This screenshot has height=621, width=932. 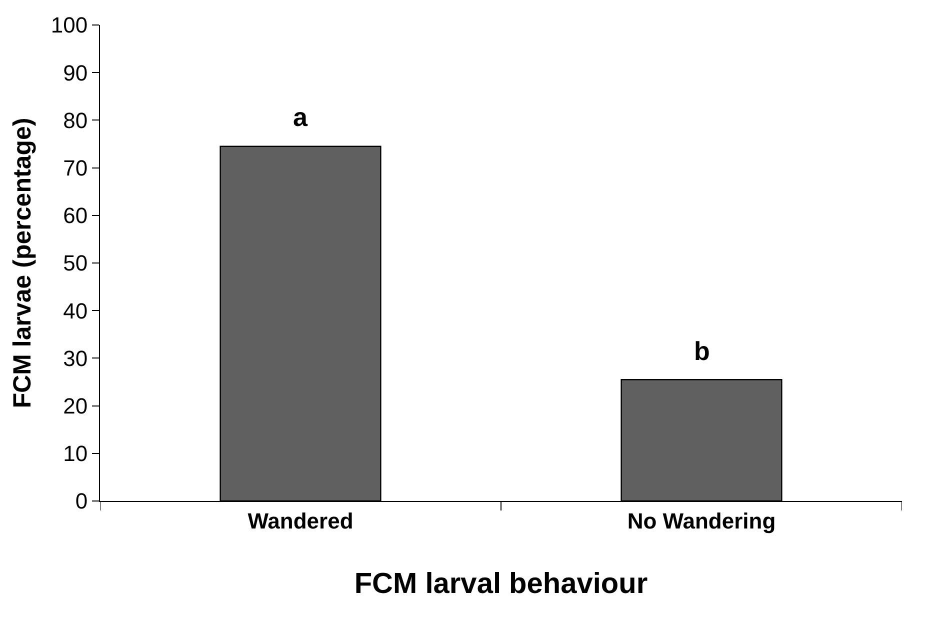 What do you see at coordinates (75, 311) in the screenshot?
I see `y-tick-label: 40` at bounding box center [75, 311].